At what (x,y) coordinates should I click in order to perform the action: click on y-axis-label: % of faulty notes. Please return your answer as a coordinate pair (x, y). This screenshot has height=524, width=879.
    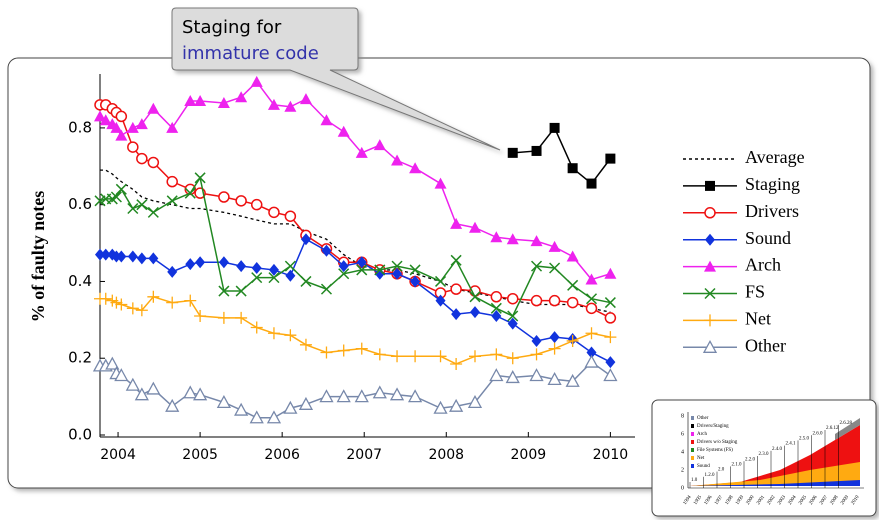
    Looking at the image, I should click on (38, 257).